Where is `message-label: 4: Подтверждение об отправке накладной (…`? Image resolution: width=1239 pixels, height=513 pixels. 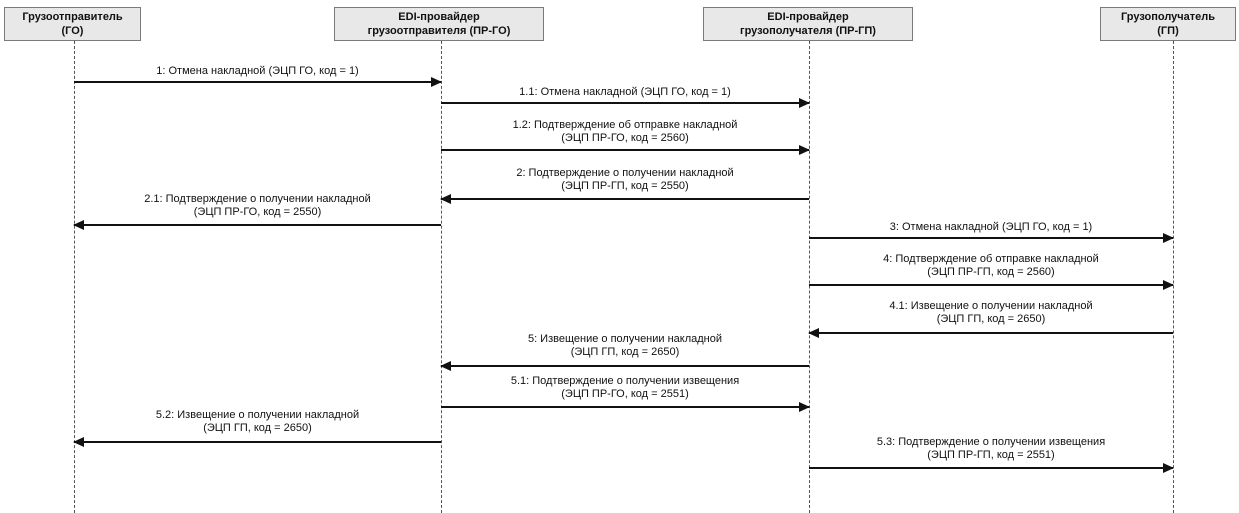
message-label: 4: Подтверждение об отправке накладной (… is located at coordinates (991, 266).